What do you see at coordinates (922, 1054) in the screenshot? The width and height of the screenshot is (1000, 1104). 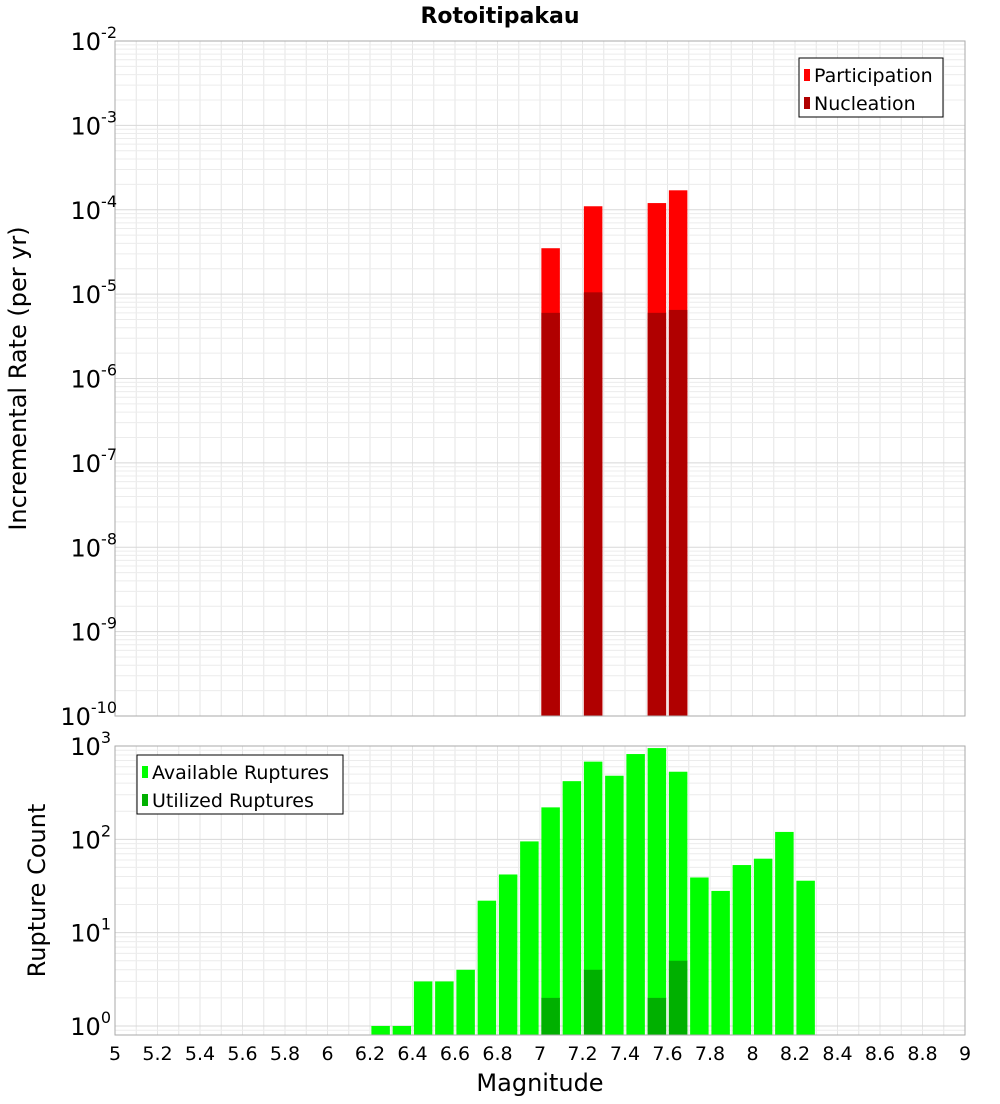 I see `x-tick-label: 8.8` at bounding box center [922, 1054].